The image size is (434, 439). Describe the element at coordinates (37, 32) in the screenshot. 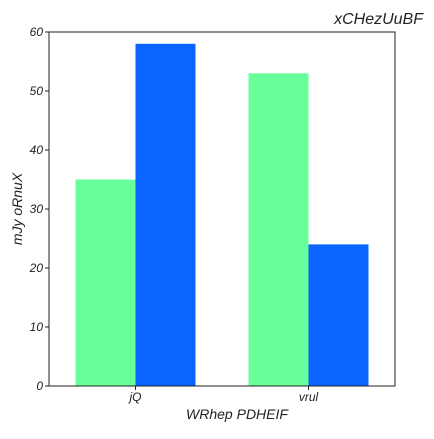

I see `y-tick-label: 60` at that location.